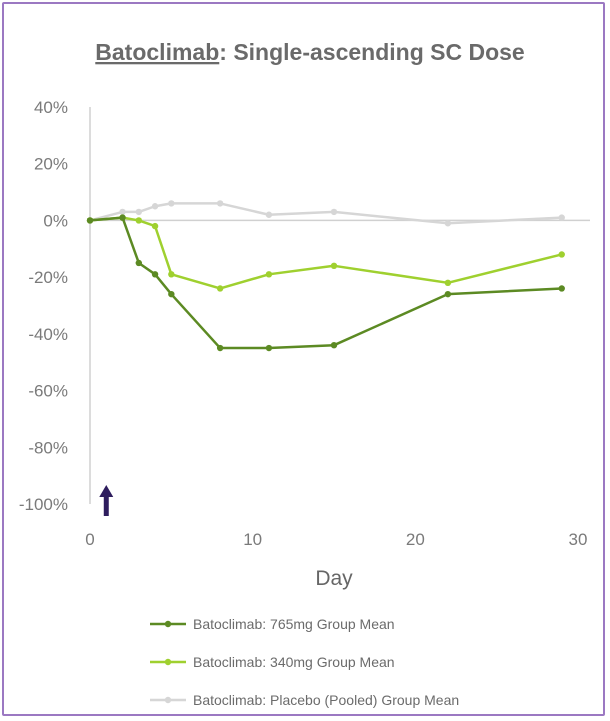 This screenshot has height=721, width=610. I want to click on y-tick-label: -60%, so click(48, 391).